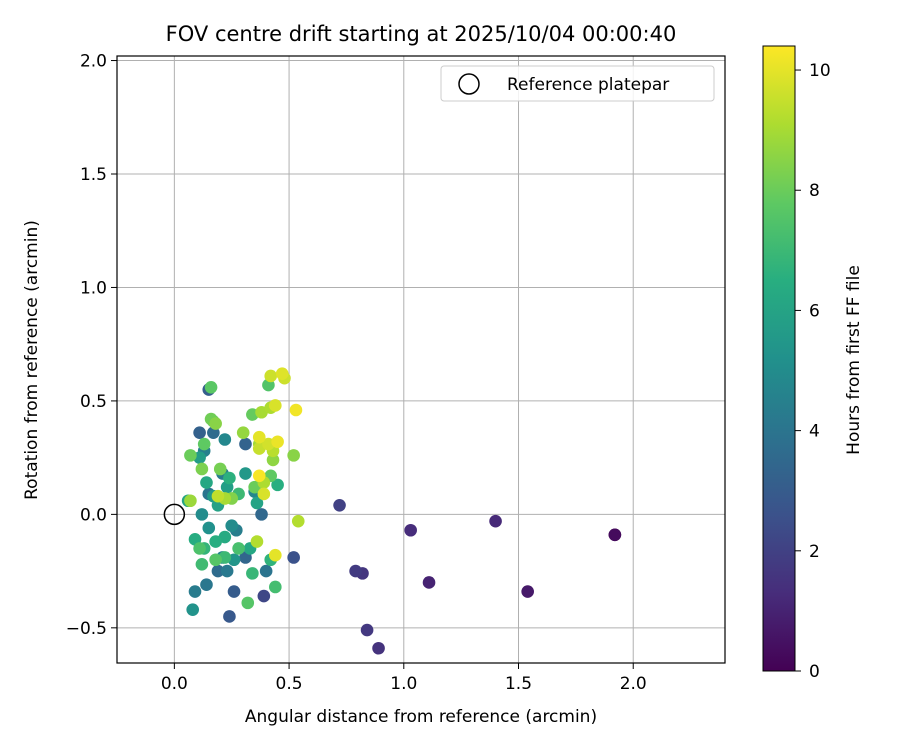  Describe the element at coordinates (820, 71) in the screenshot. I see `colorbar-tick-label: 10` at that location.